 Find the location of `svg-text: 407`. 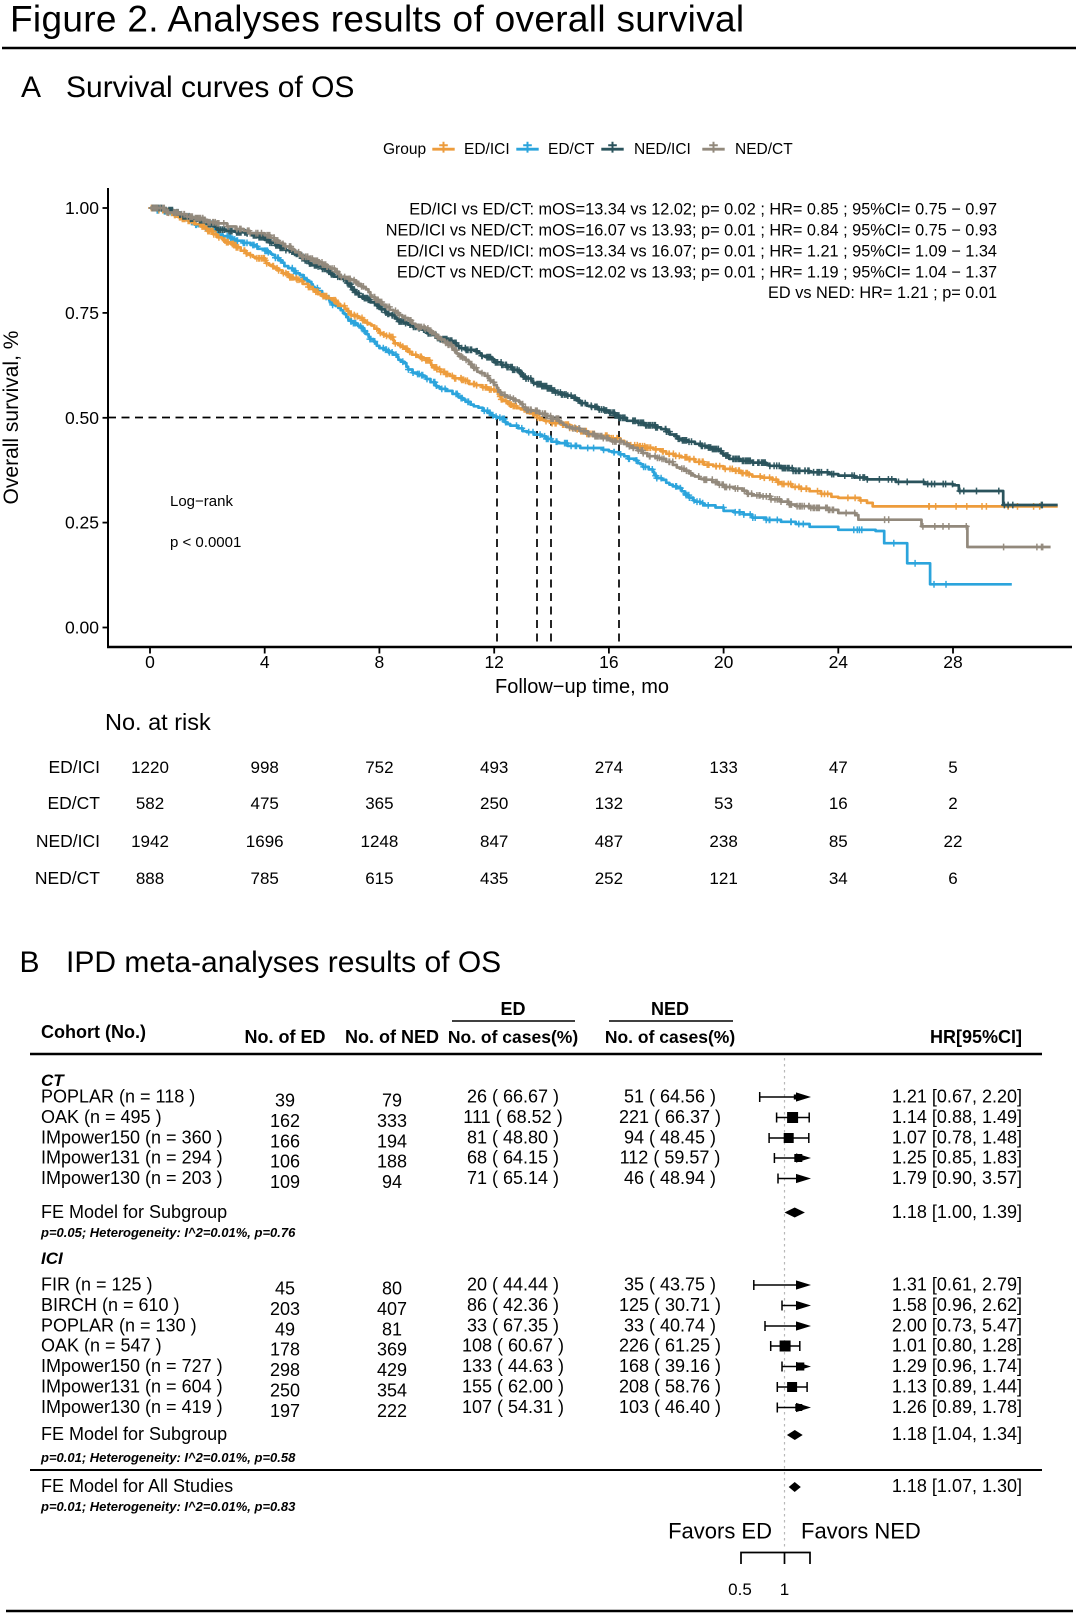

svg-text: 407 is located at coordinates (392, 1309).